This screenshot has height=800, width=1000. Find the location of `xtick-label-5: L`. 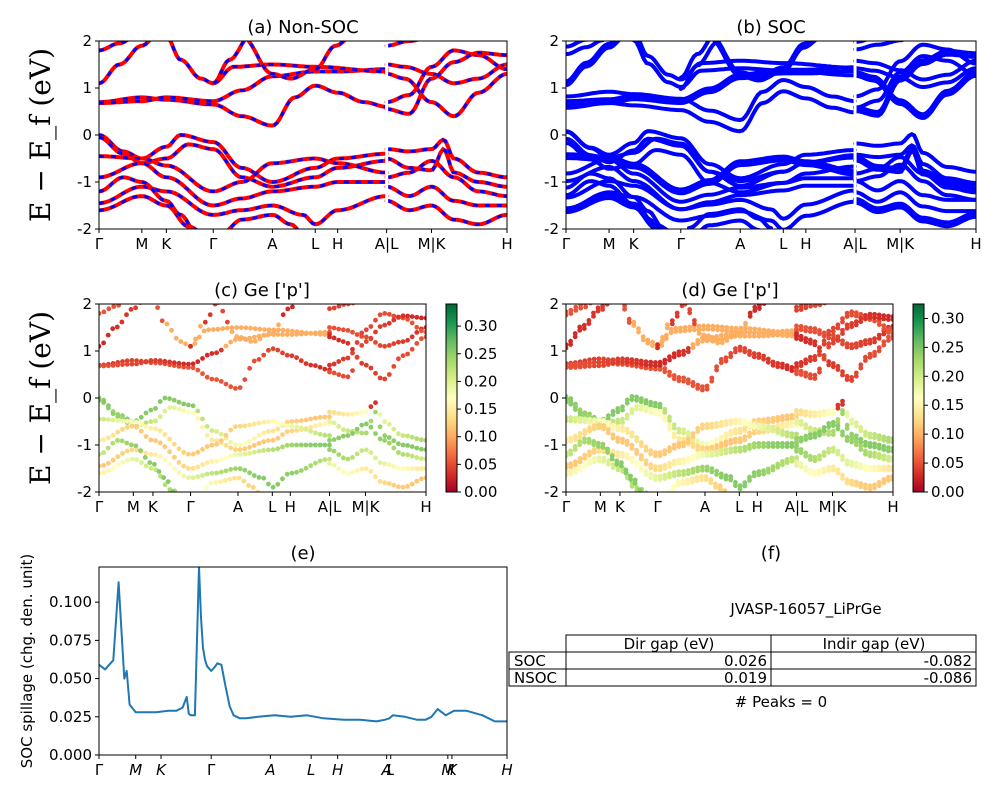

xtick-label-5: L is located at coordinates (783, 244).